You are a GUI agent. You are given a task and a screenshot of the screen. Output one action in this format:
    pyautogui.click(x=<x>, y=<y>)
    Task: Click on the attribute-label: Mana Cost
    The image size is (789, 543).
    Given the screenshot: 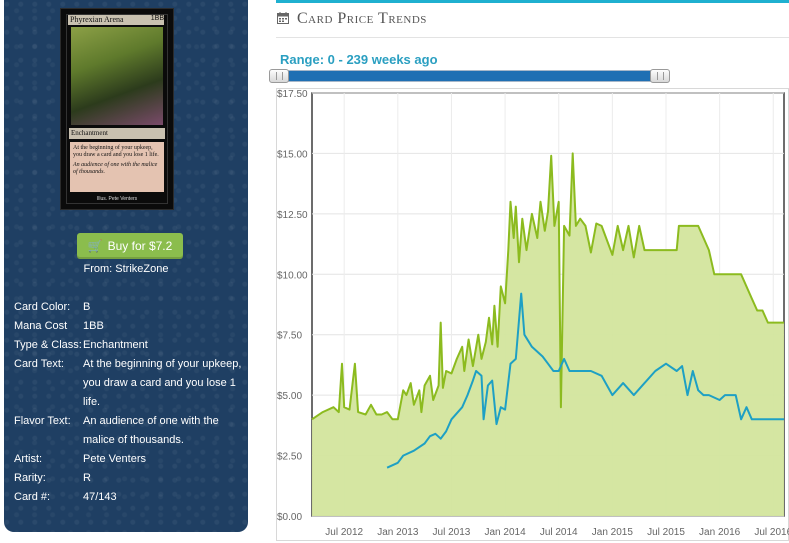 What is the action you would take?
    pyautogui.click(x=41, y=326)
    